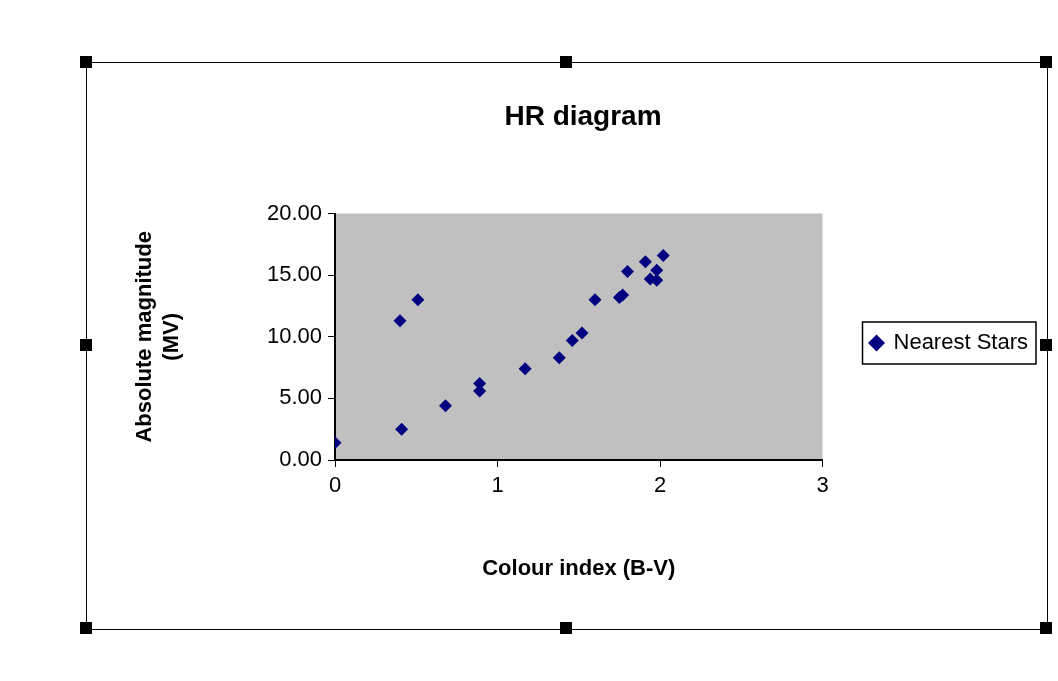 The image size is (1058, 681). Describe the element at coordinates (961, 342) in the screenshot. I see `legend-label: Nearest Stars` at that location.